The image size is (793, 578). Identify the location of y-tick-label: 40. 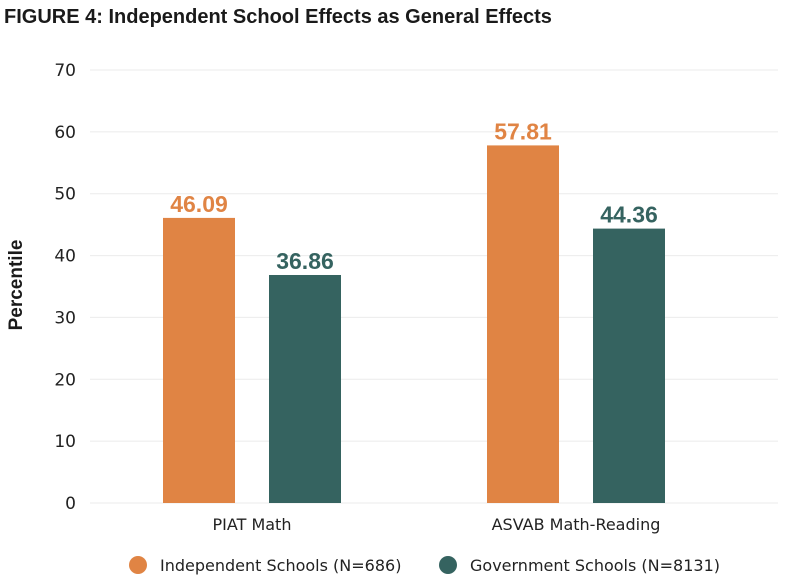
(65, 257).